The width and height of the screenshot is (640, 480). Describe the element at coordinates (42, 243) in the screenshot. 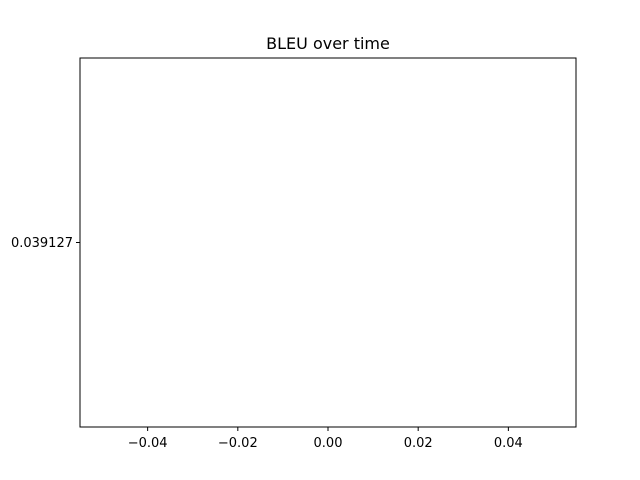

I see `y-tick-label: 0.039127` at that location.